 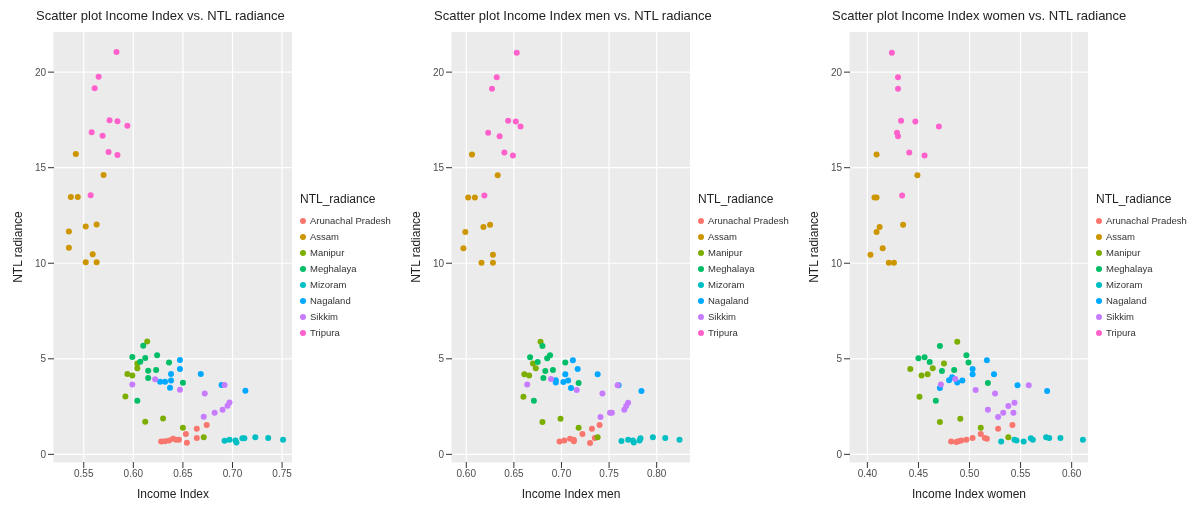 I want to click on x-tick-label: 0.80, so click(x=656, y=474).